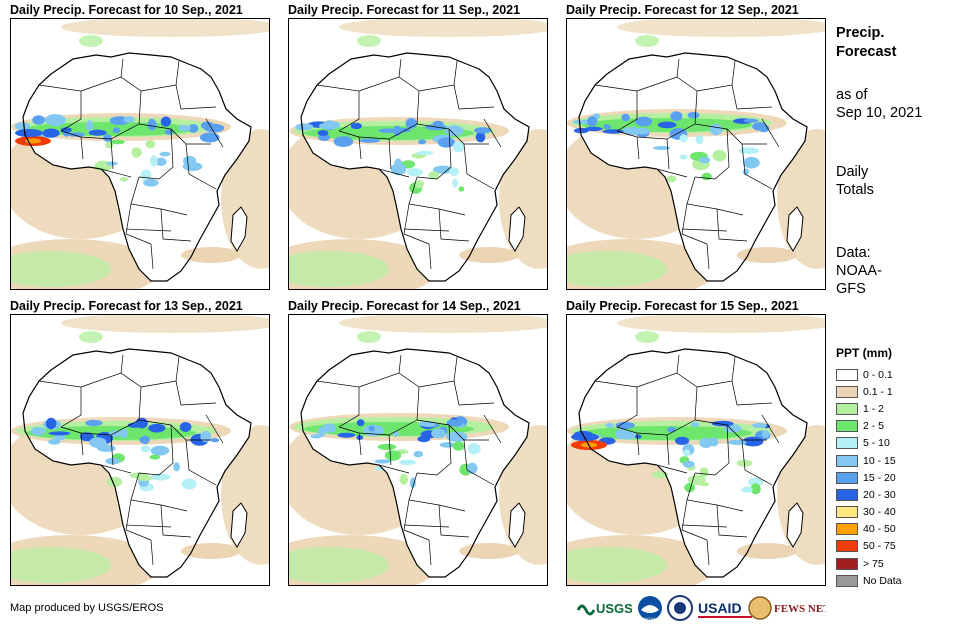 This screenshot has width=967, height=626. What do you see at coordinates (137, 167) in the screenshot?
I see `africa-coastline` at bounding box center [137, 167].